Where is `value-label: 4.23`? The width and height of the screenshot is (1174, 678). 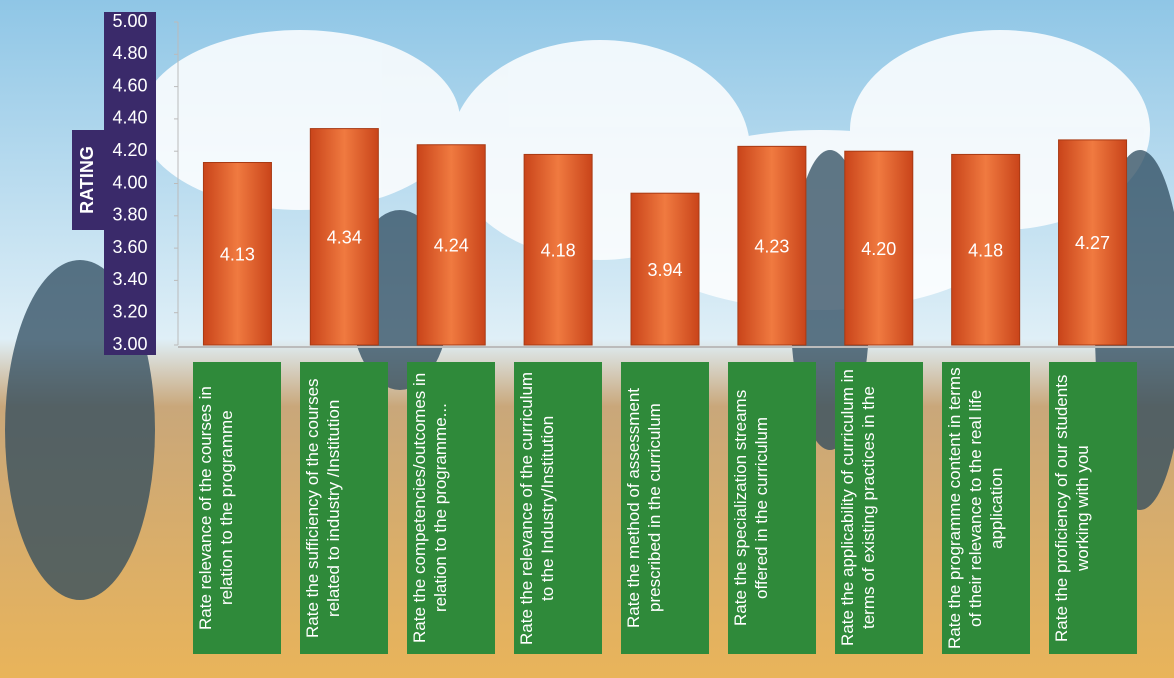 value-label: 4.23 is located at coordinates (771, 246).